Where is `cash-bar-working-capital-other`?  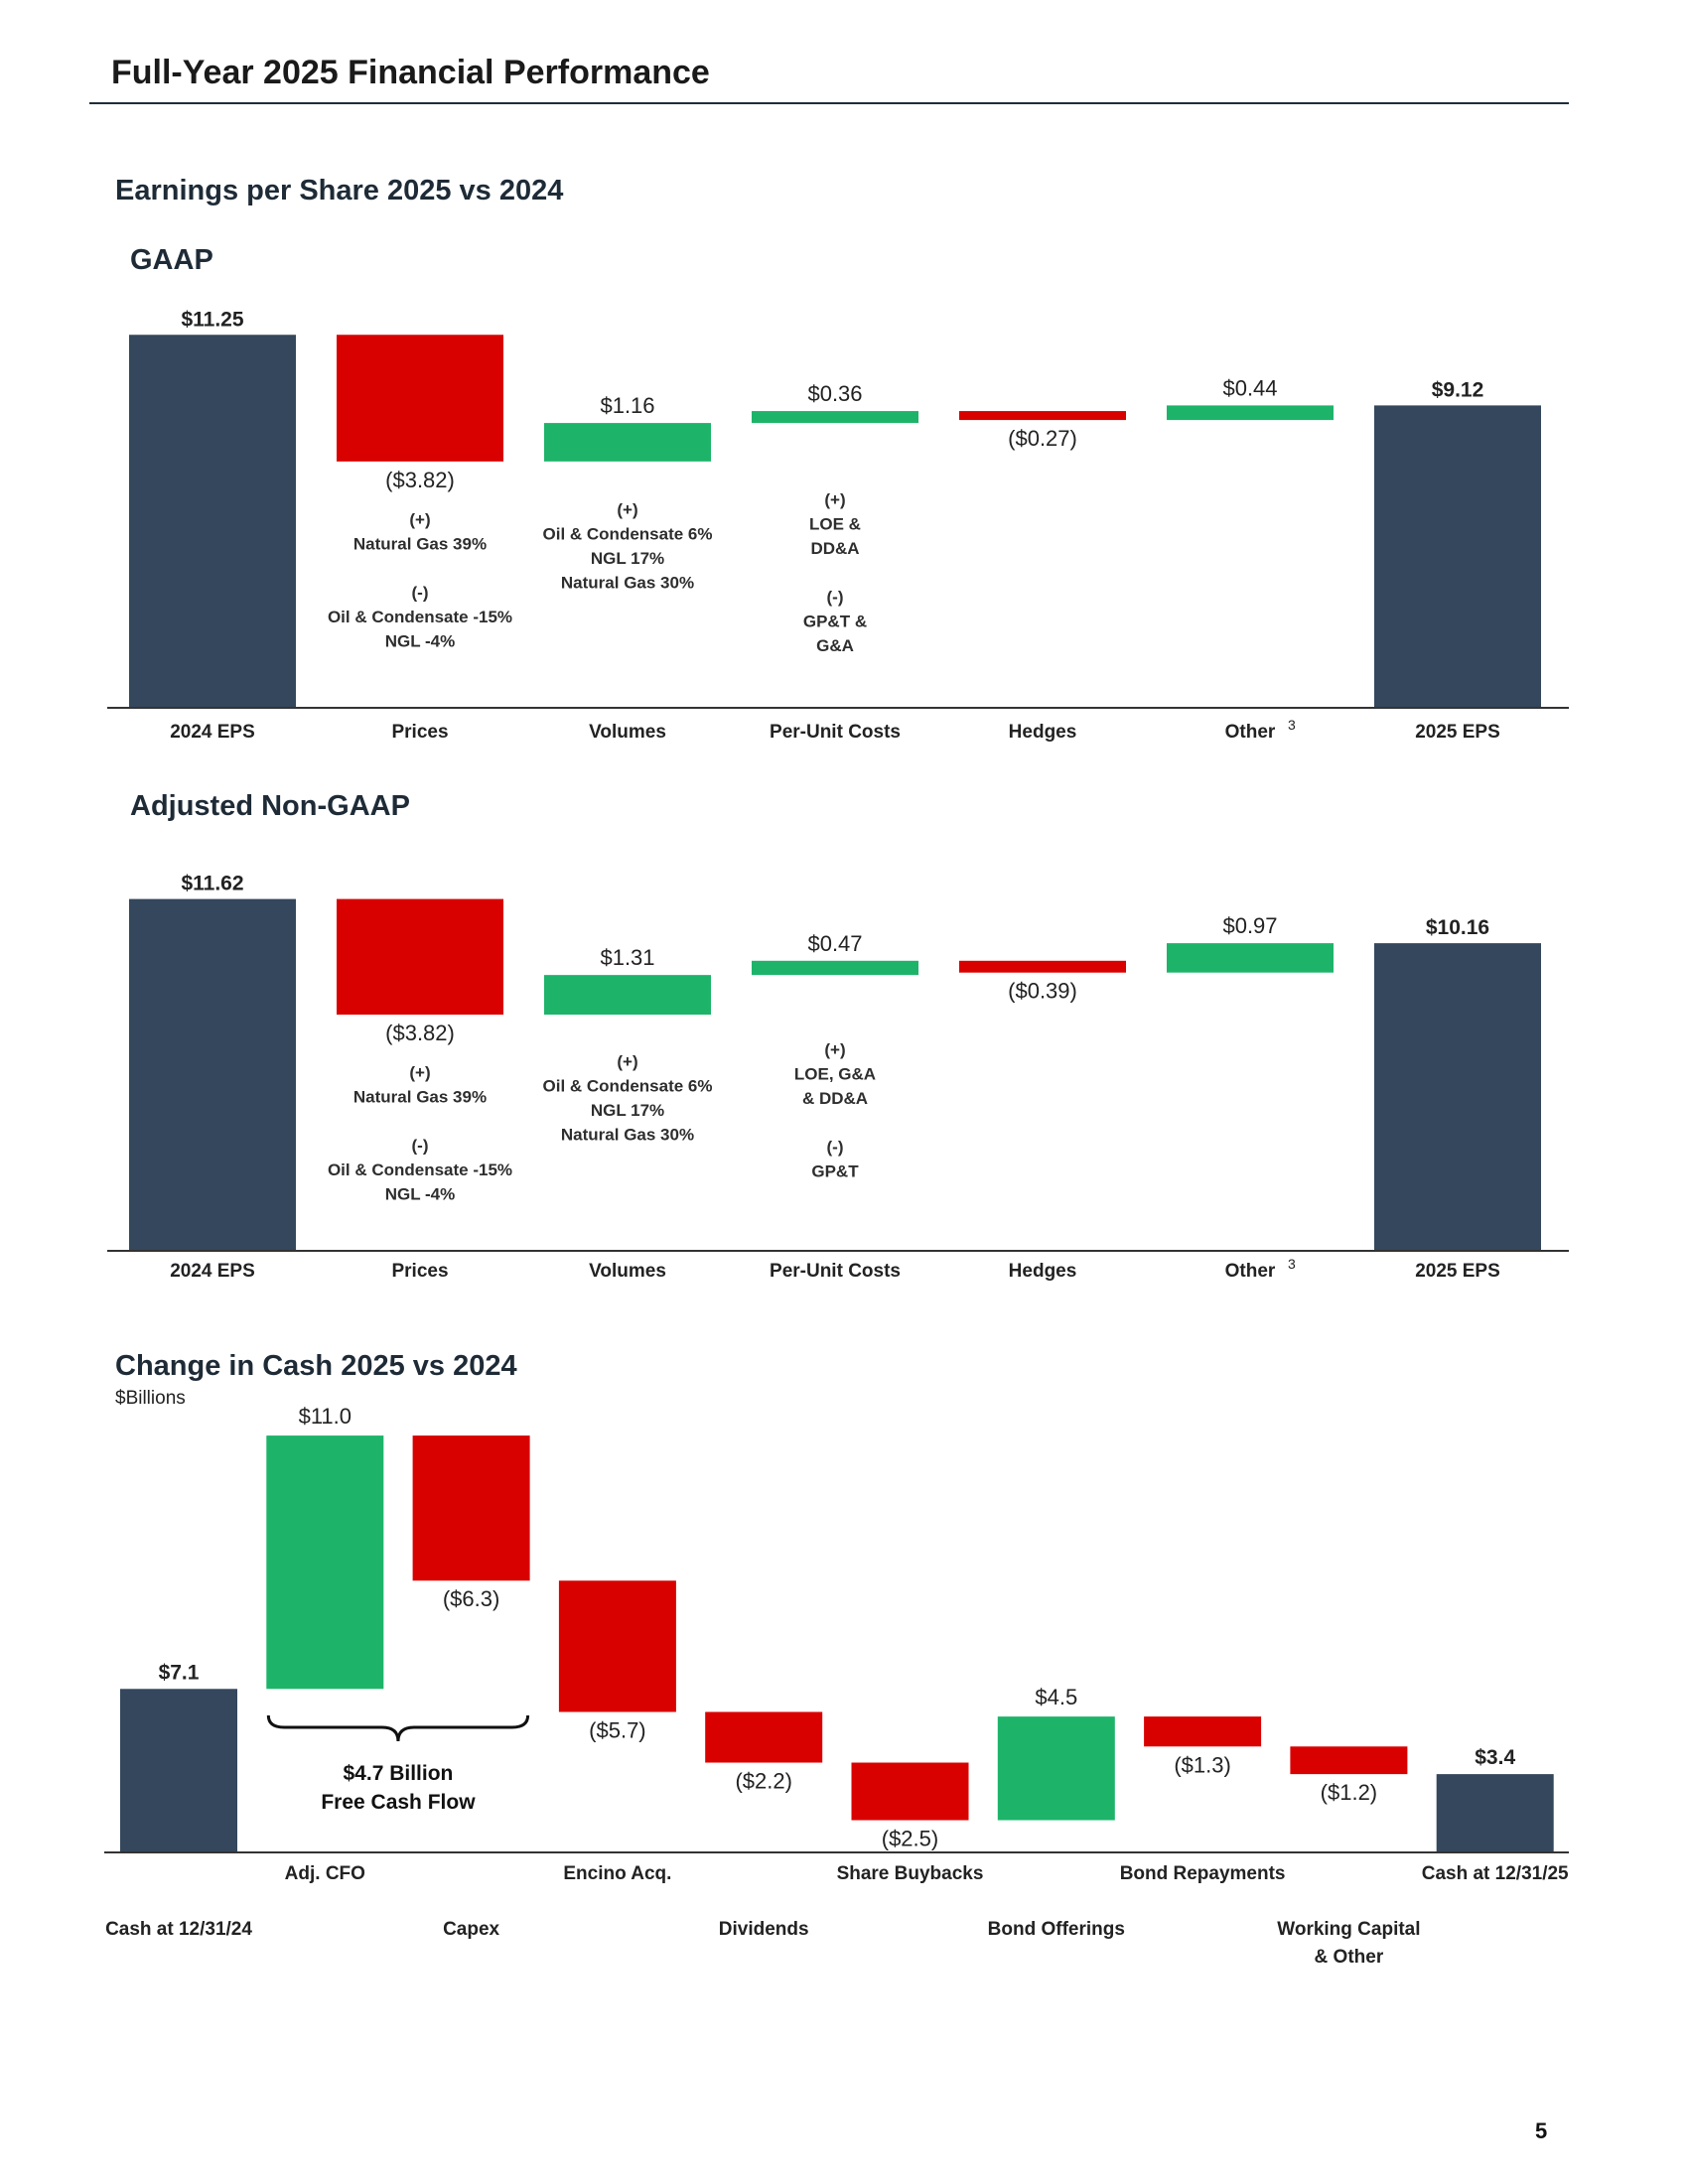 cash-bar-working-capital-other is located at coordinates (1349, 1760).